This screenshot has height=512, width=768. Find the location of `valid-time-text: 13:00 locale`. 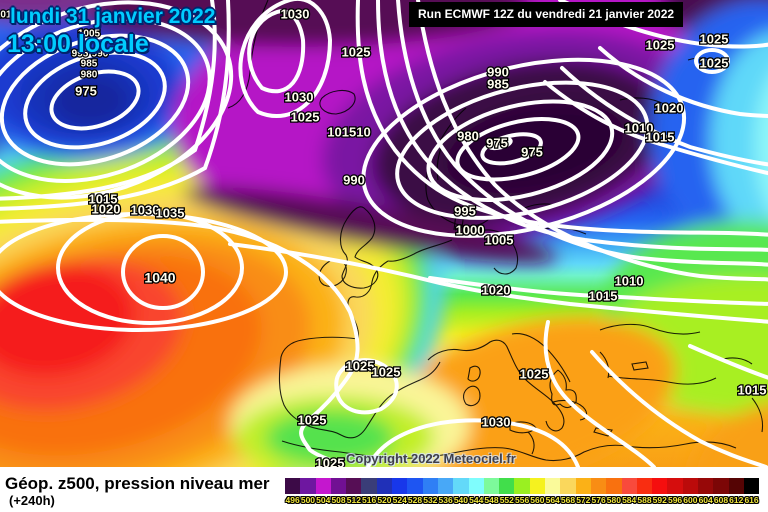

valid-time-text: 13:00 locale is located at coordinates (78, 44).